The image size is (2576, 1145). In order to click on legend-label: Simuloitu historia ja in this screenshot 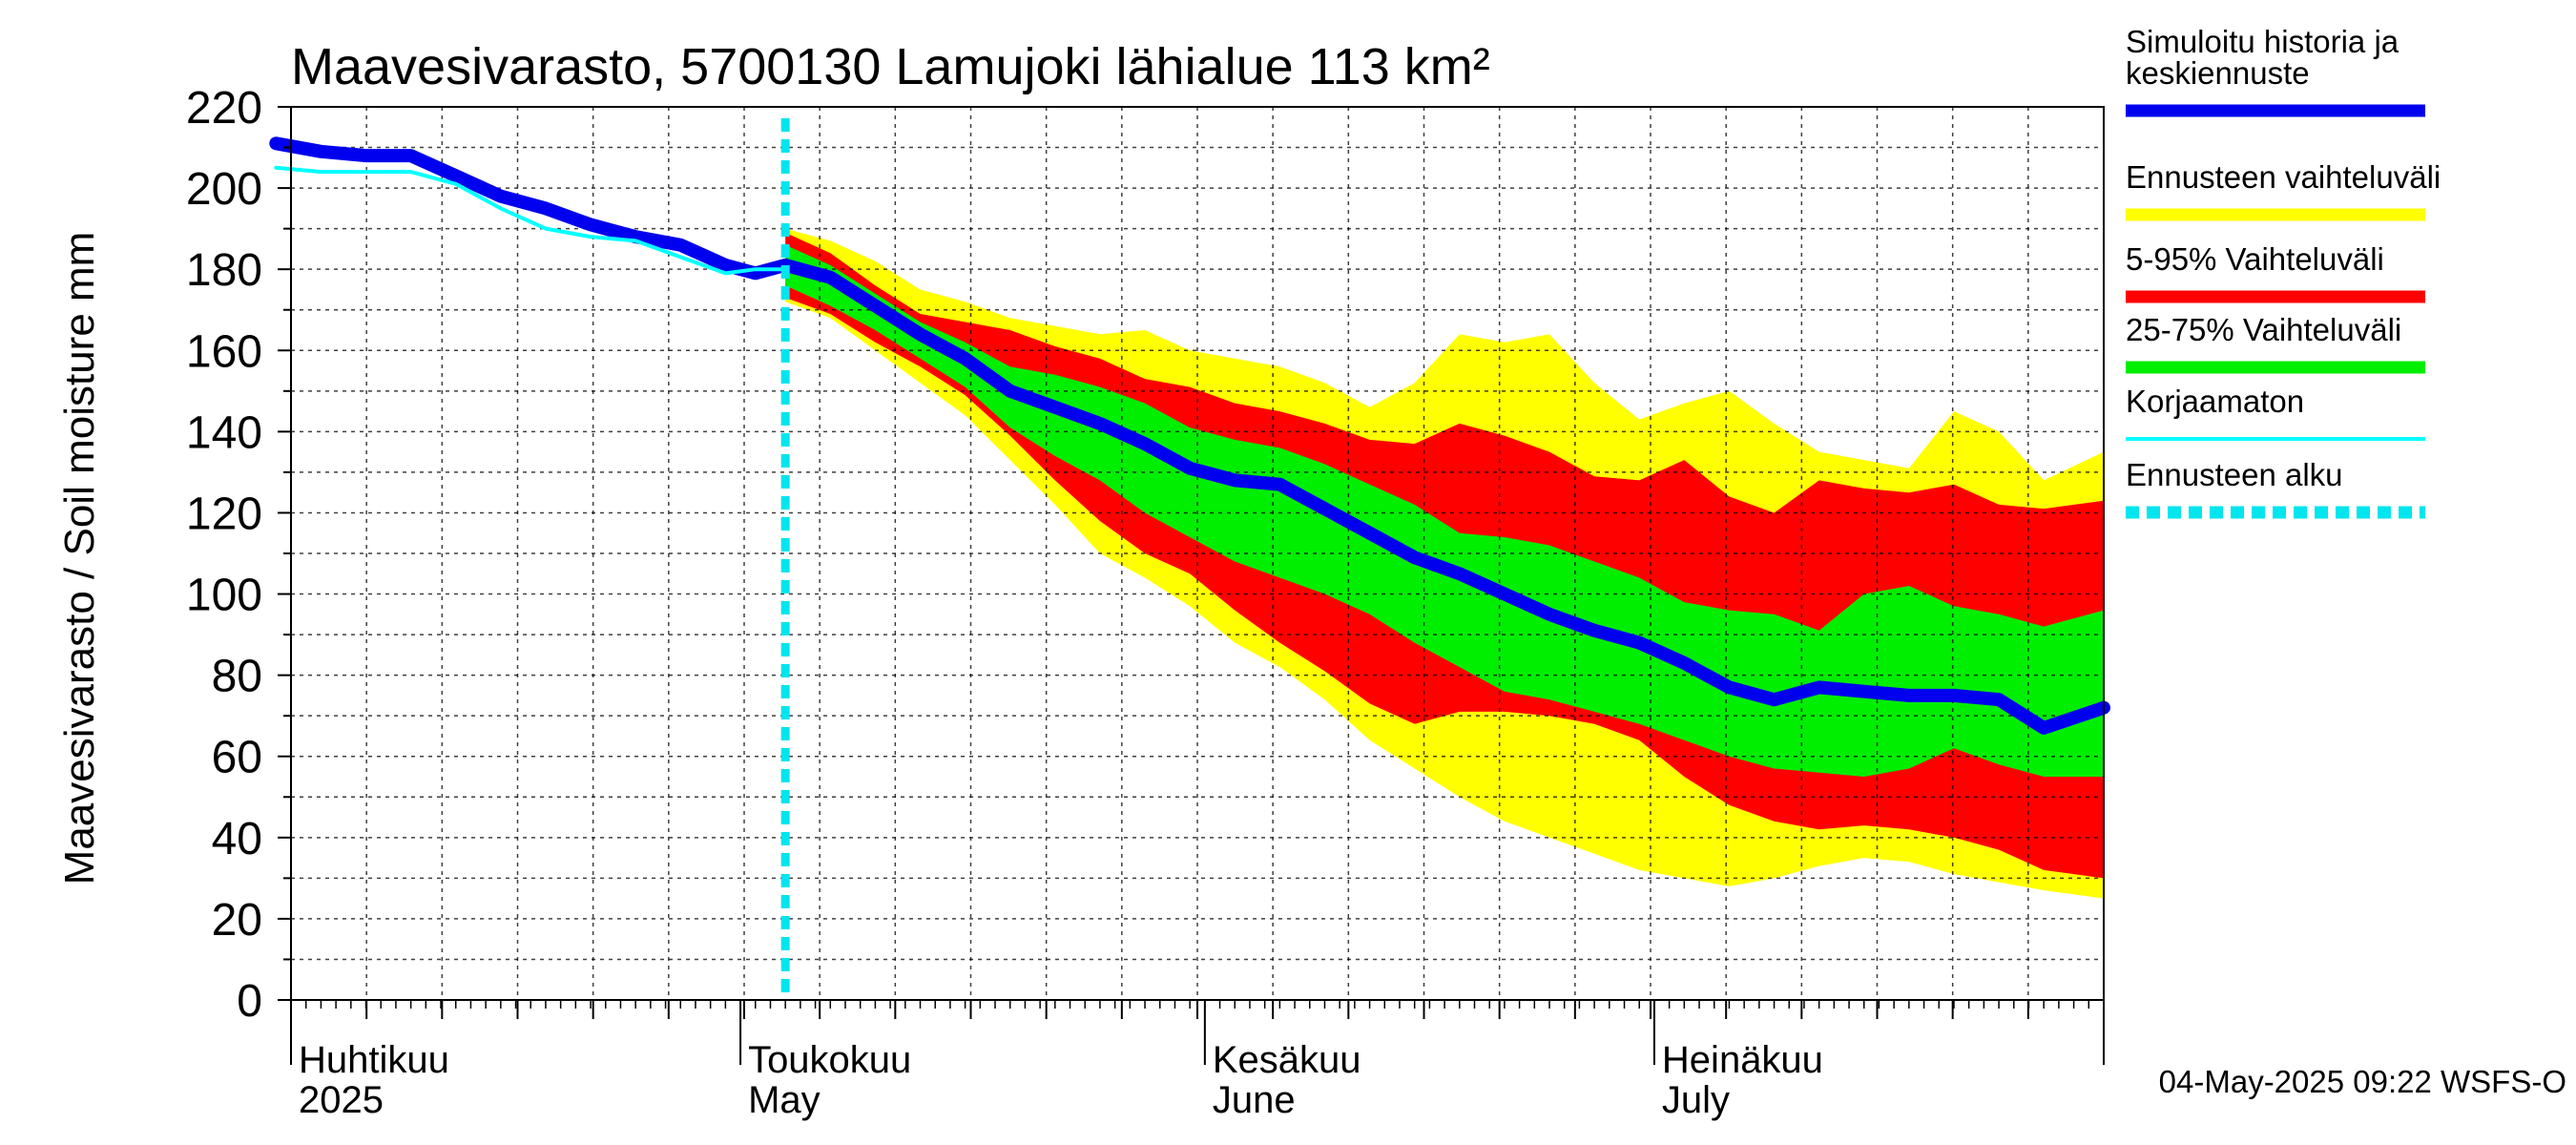, I will do `click(2262, 41)`.